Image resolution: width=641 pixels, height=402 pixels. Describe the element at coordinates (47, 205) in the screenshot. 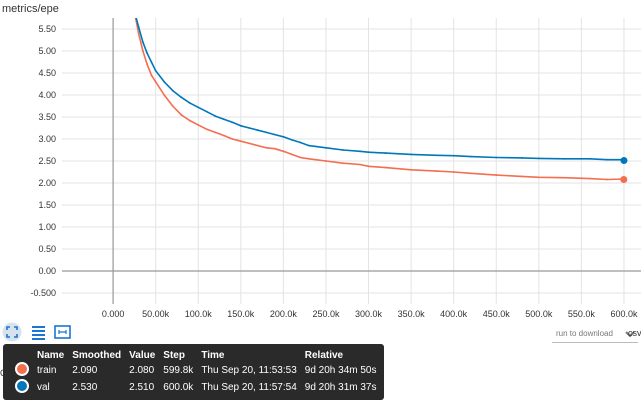

I see `y-tick-label: 1.50` at that location.